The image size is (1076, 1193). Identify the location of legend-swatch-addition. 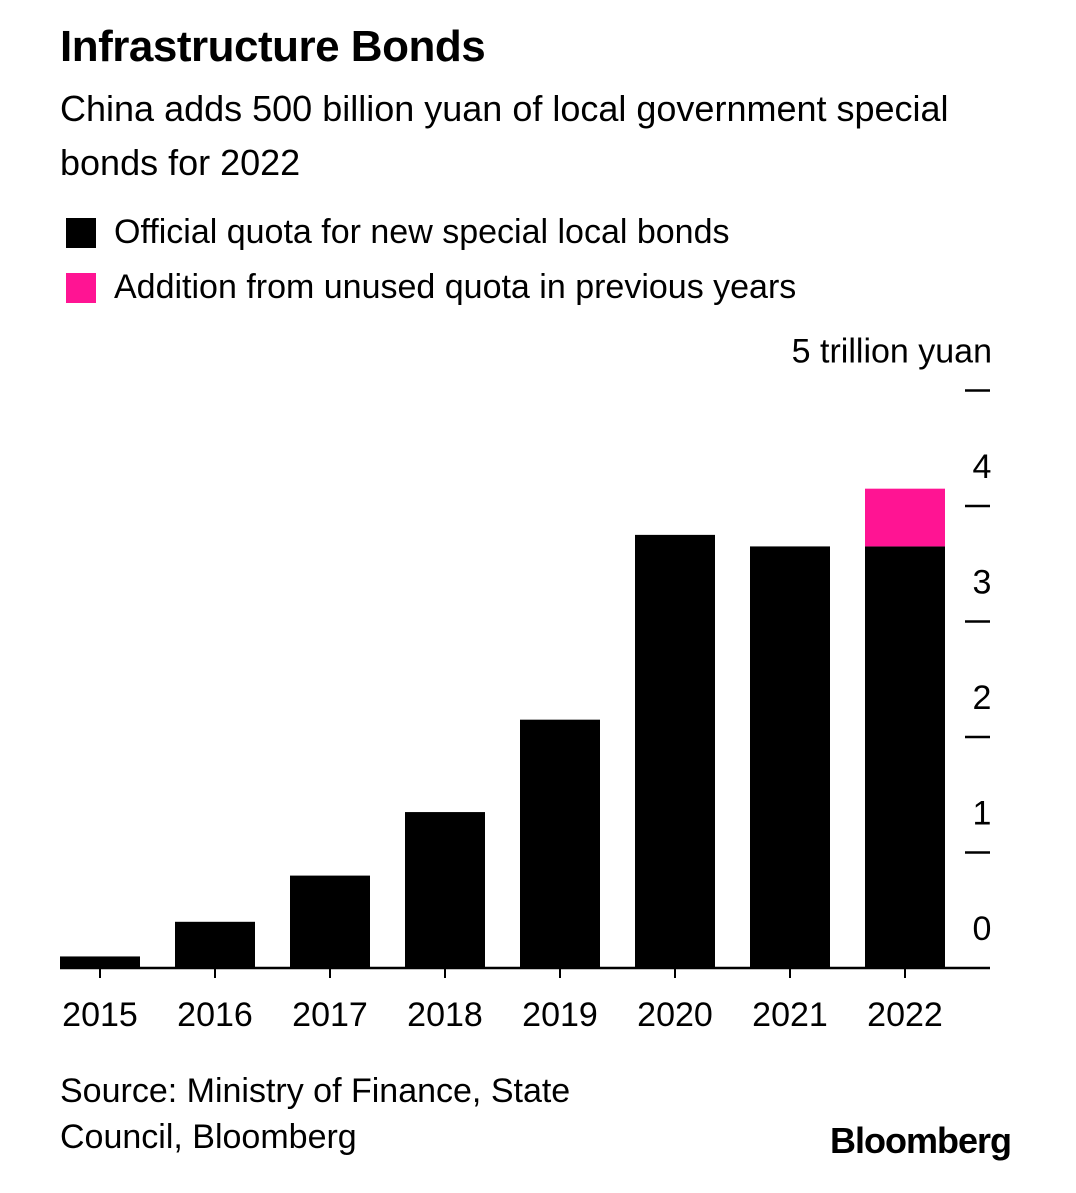
(81, 287).